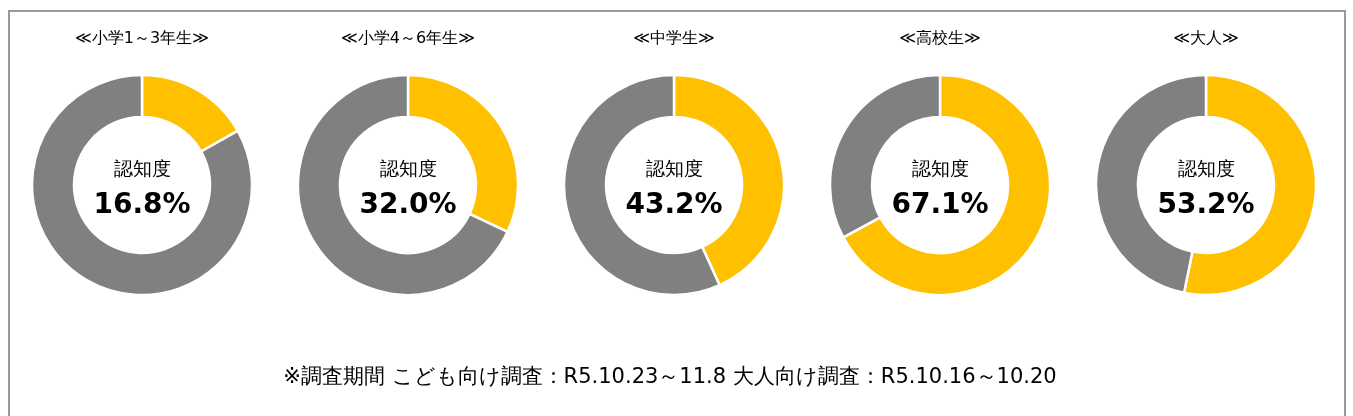 The width and height of the screenshot is (1353, 416). I want to click on text: 16.8%, so click(142, 203).